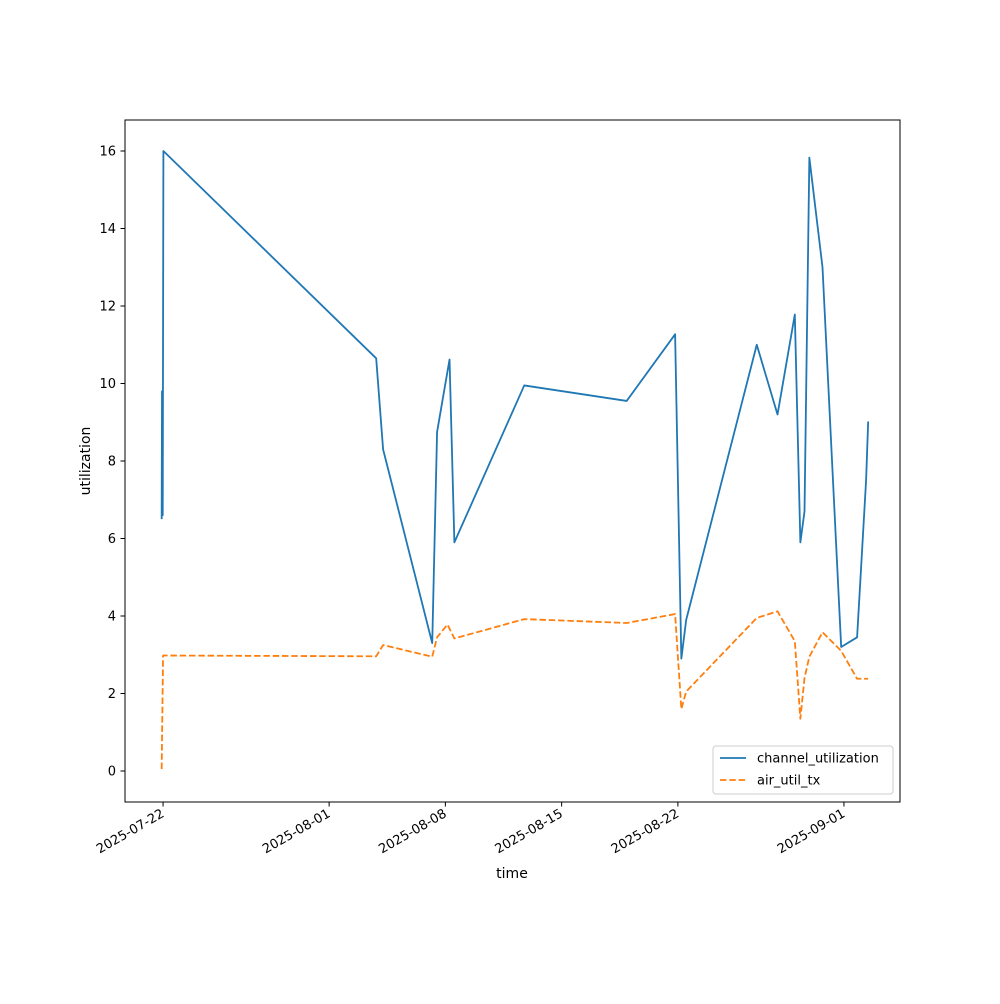 This screenshot has height=1004, width=1000. I want to click on y-axis: 0 2 4 6 8 10 12 14 16, so click(112, 462).